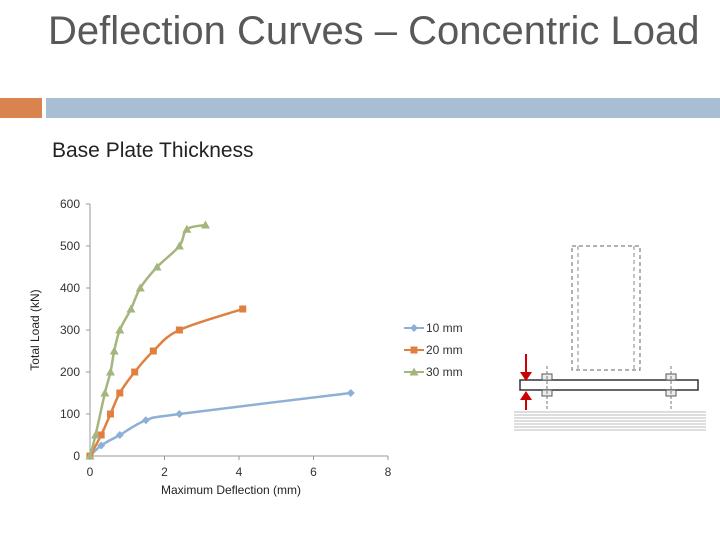 The height and width of the screenshot is (540, 720). What do you see at coordinates (383, 108) in the screenshot?
I see `title-underline-bar` at bounding box center [383, 108].